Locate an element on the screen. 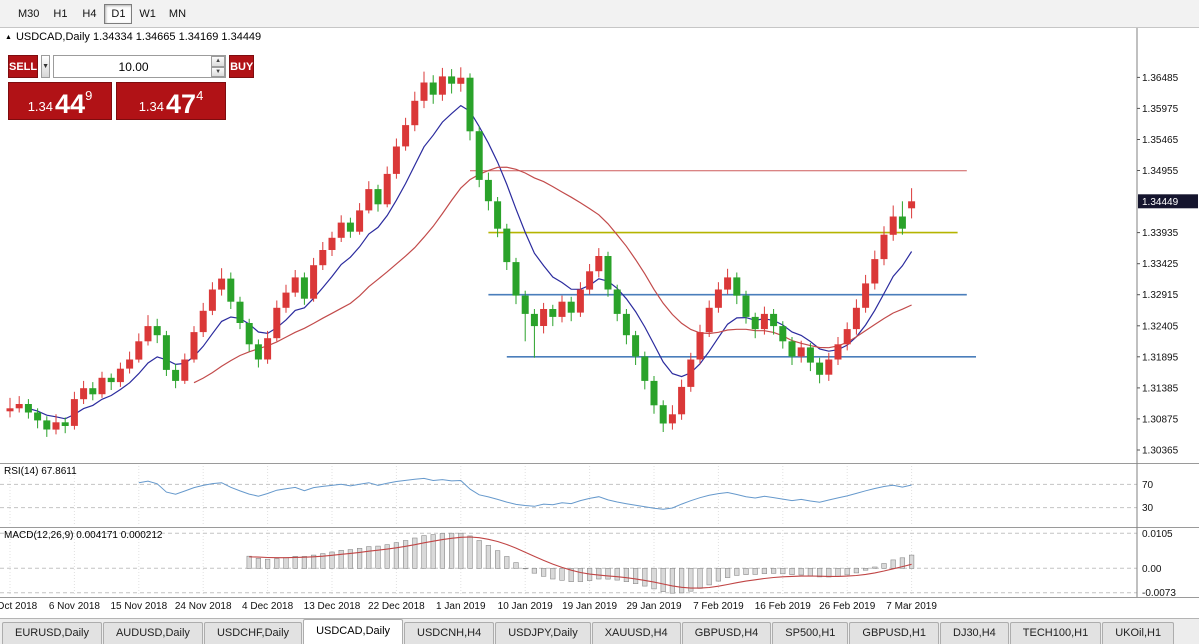 The height and width of the screenshot is (644, 1199). trade-controls-row: SELL ▼ ▲ ▼ BUY is located at coordinates (131, 66).